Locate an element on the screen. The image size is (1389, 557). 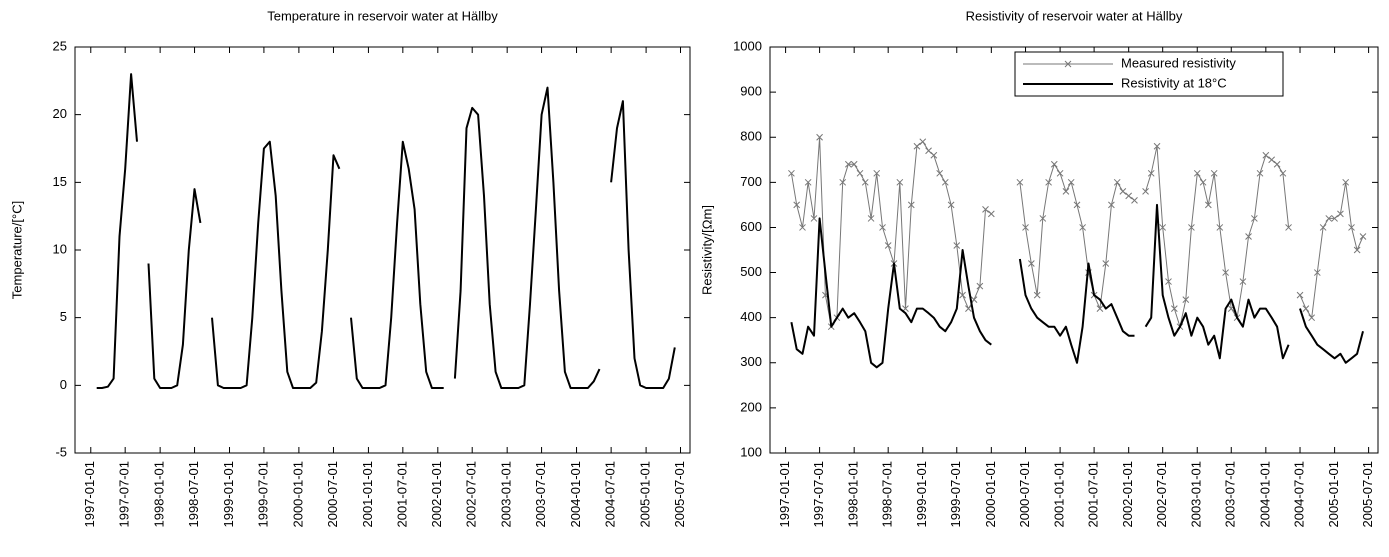
y-tick-label: 100 is located at coordinates (751, 451).